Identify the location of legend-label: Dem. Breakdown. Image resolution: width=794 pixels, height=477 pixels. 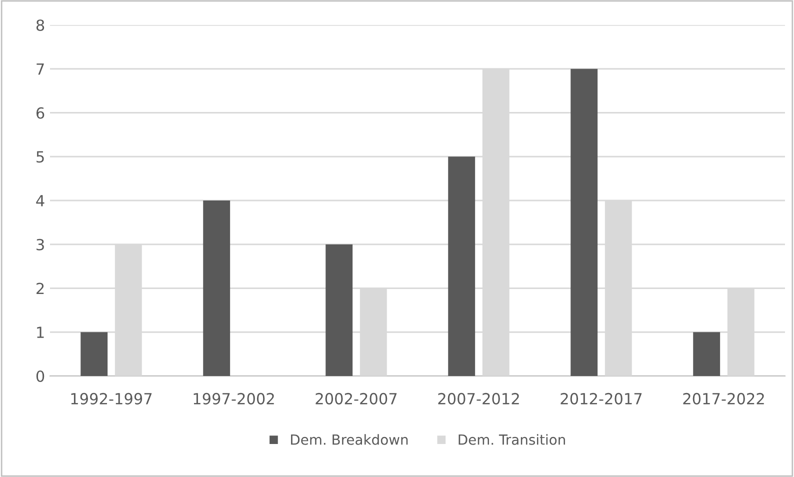
(349, 439).